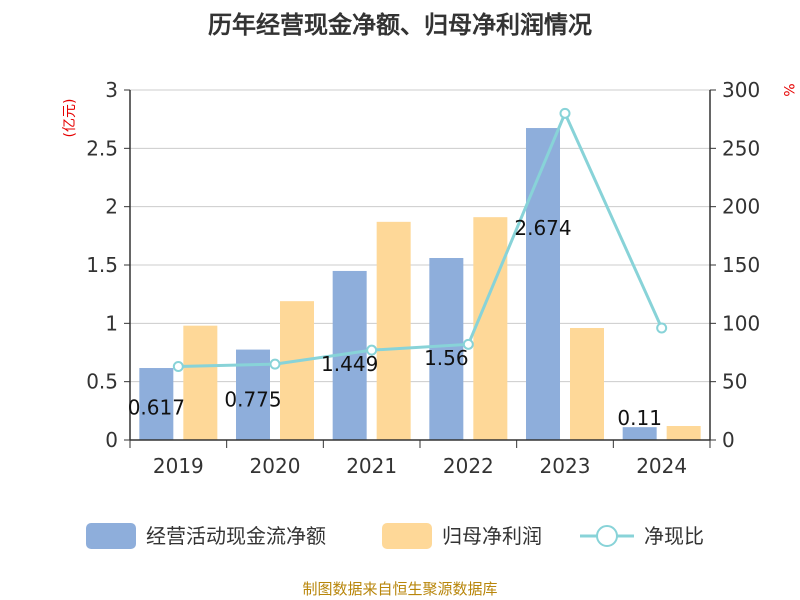  I want to click on x-tick-label: 2024, so click(661, 466).